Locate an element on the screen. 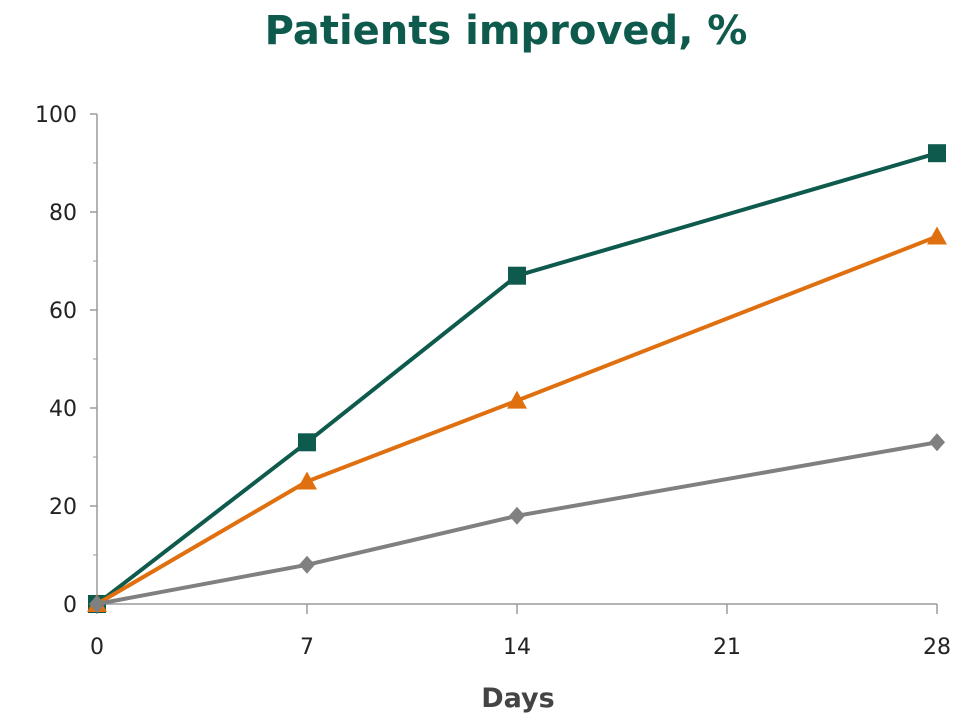  x-tick-label: 28 is located at coordinates (937, 647).